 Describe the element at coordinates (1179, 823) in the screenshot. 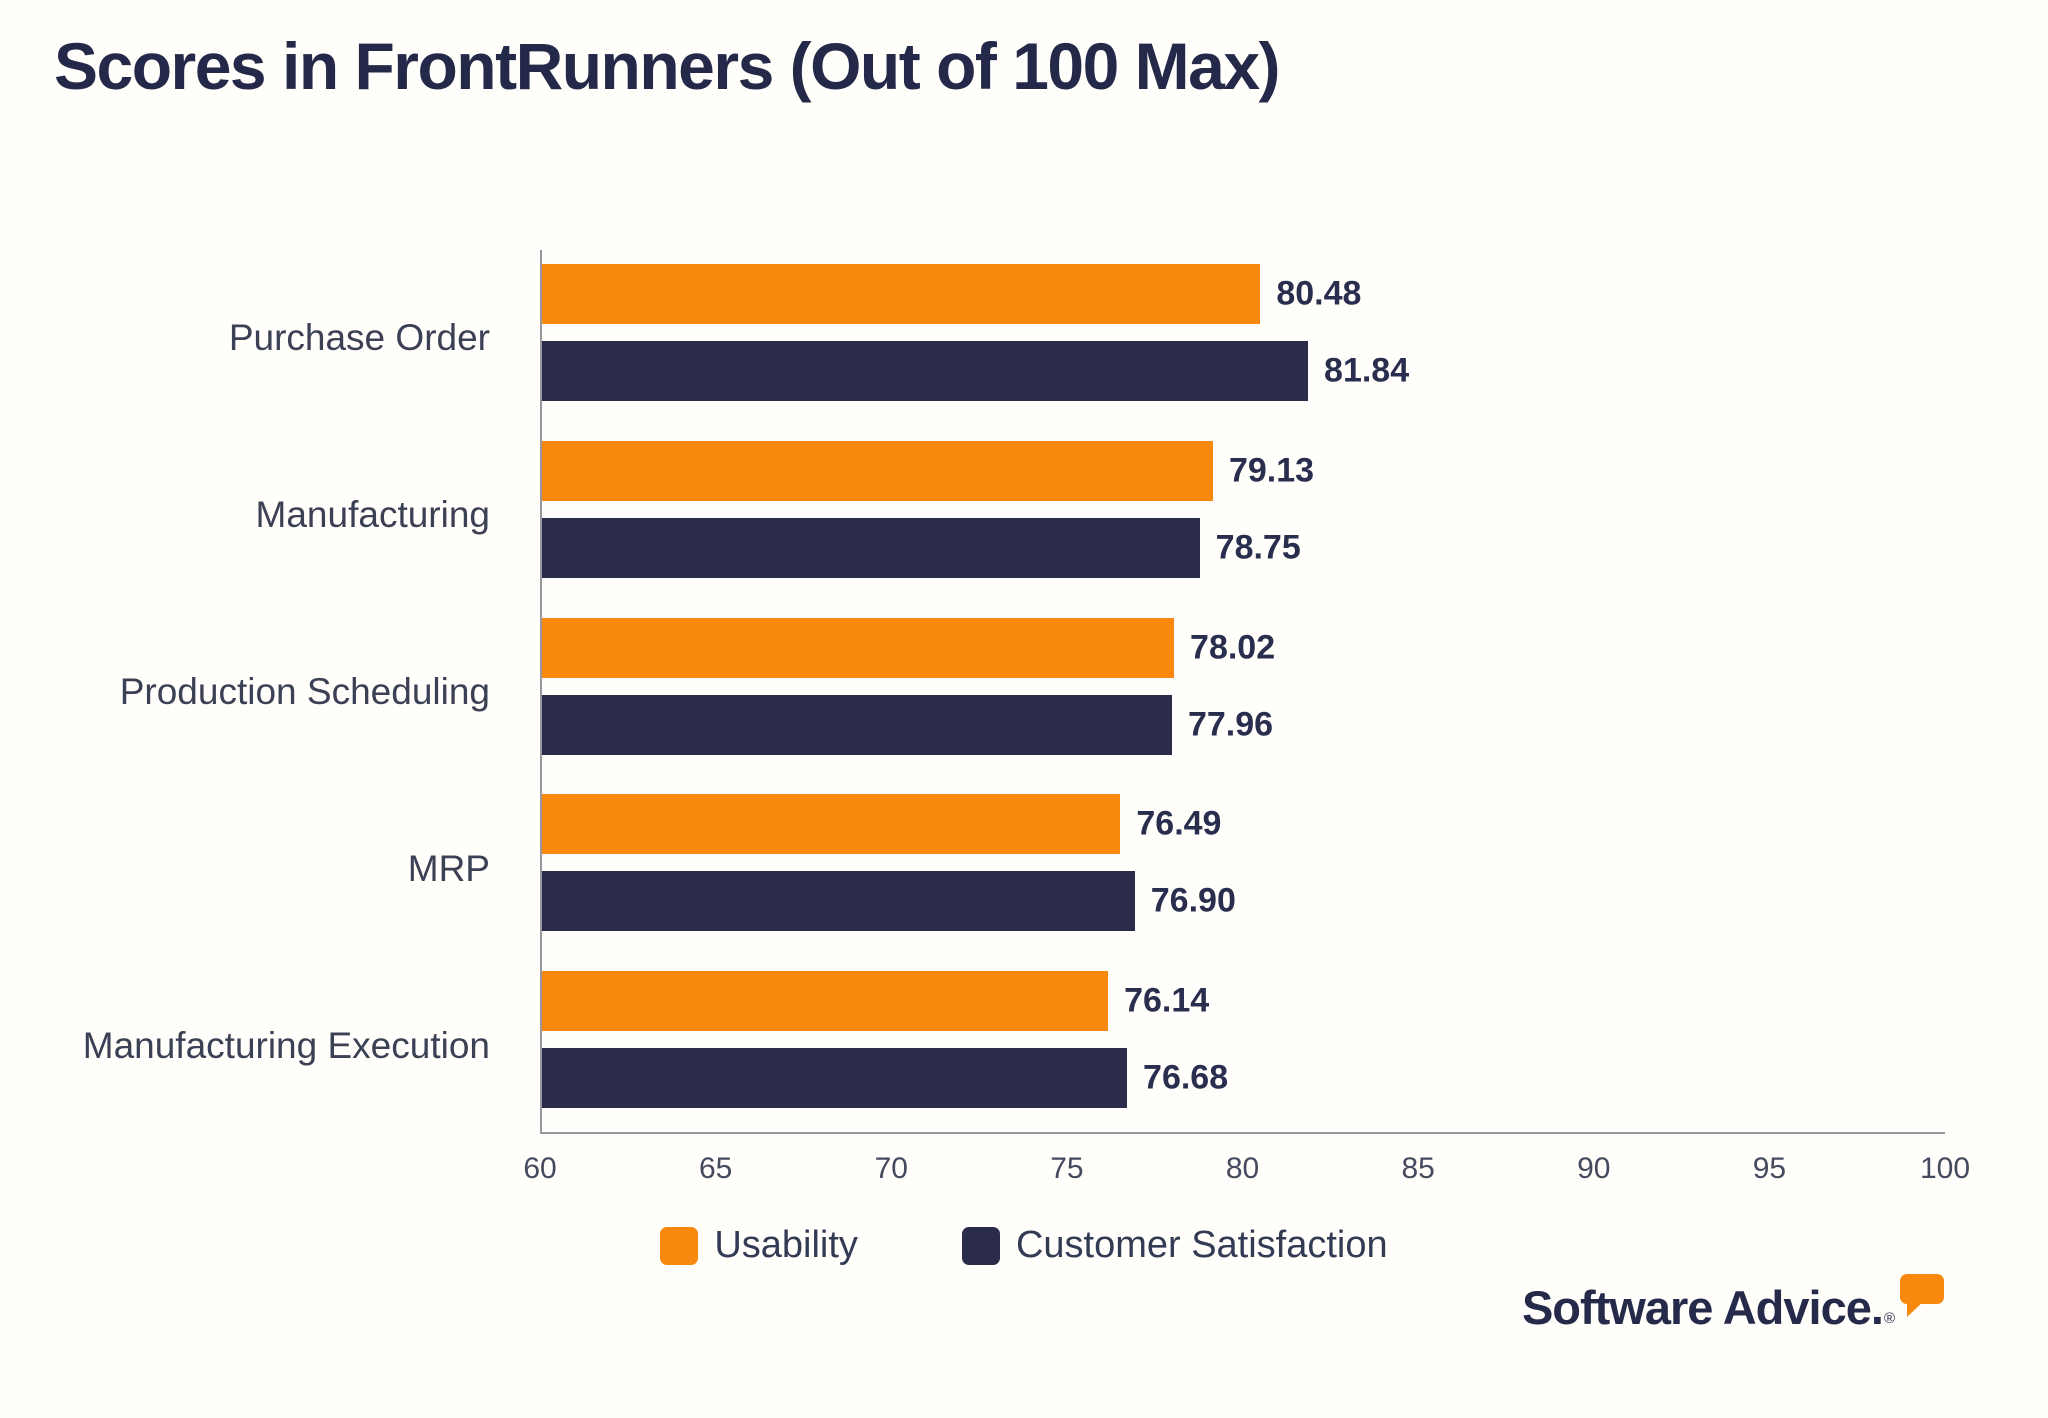

I see `bar-value-label-usability-mrp: 76.49` at that location.